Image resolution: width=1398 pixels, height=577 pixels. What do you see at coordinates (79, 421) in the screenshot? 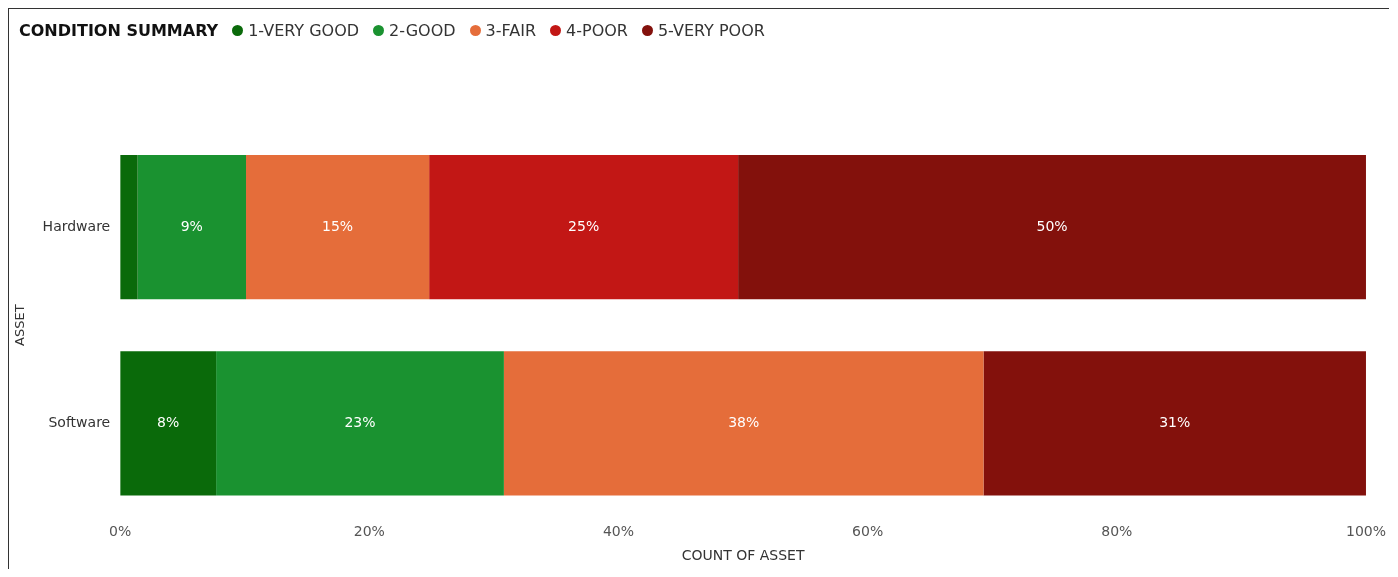
I see `y-tick-label: Software` at bounding box center [79, 421].